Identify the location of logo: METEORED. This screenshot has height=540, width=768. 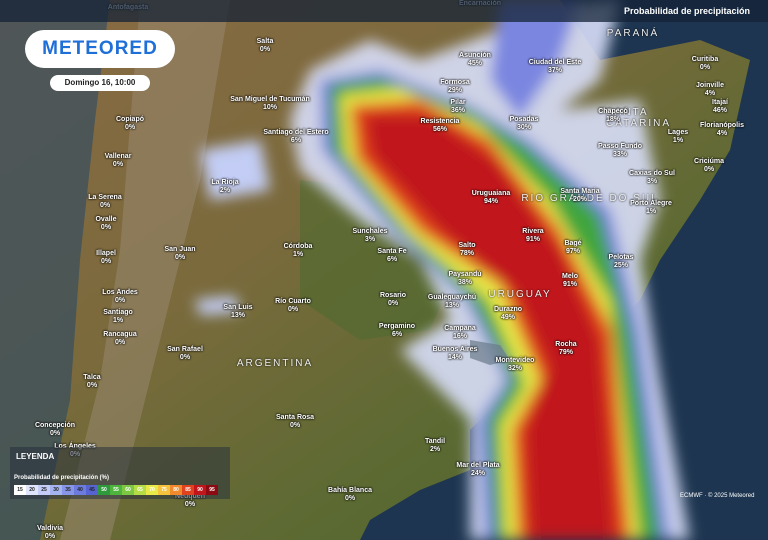
(100, 49).